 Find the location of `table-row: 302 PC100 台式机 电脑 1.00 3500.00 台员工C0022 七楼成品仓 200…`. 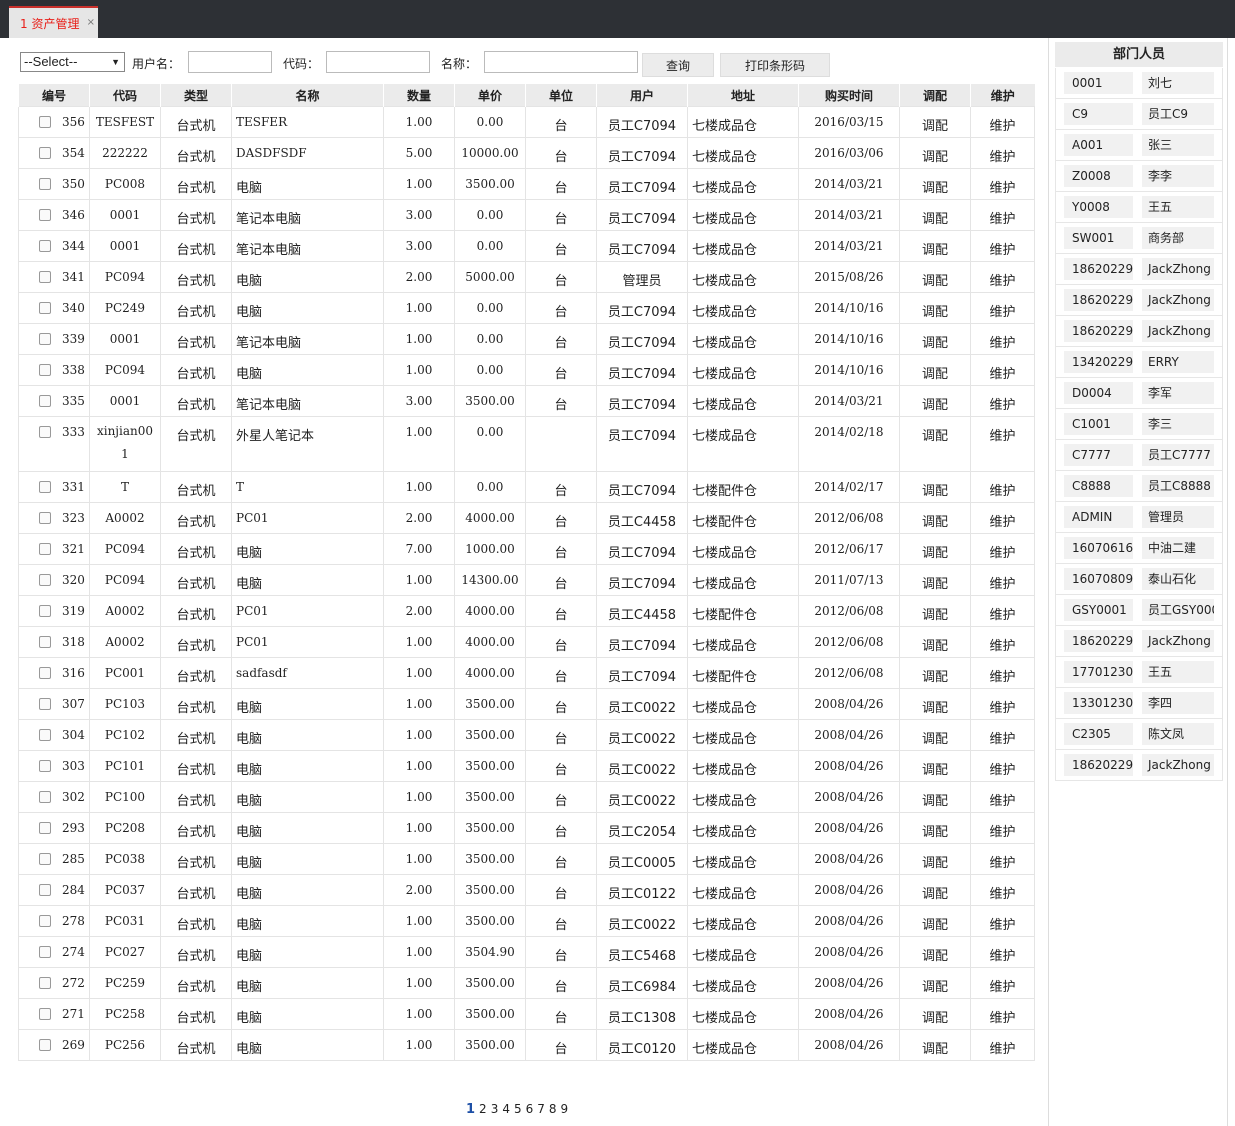

table-row: 302 PC100 台式机 电脑 1.00 3500.00 台员工C0022 七楼成品仓 200… is located at coordinates (526, 797).